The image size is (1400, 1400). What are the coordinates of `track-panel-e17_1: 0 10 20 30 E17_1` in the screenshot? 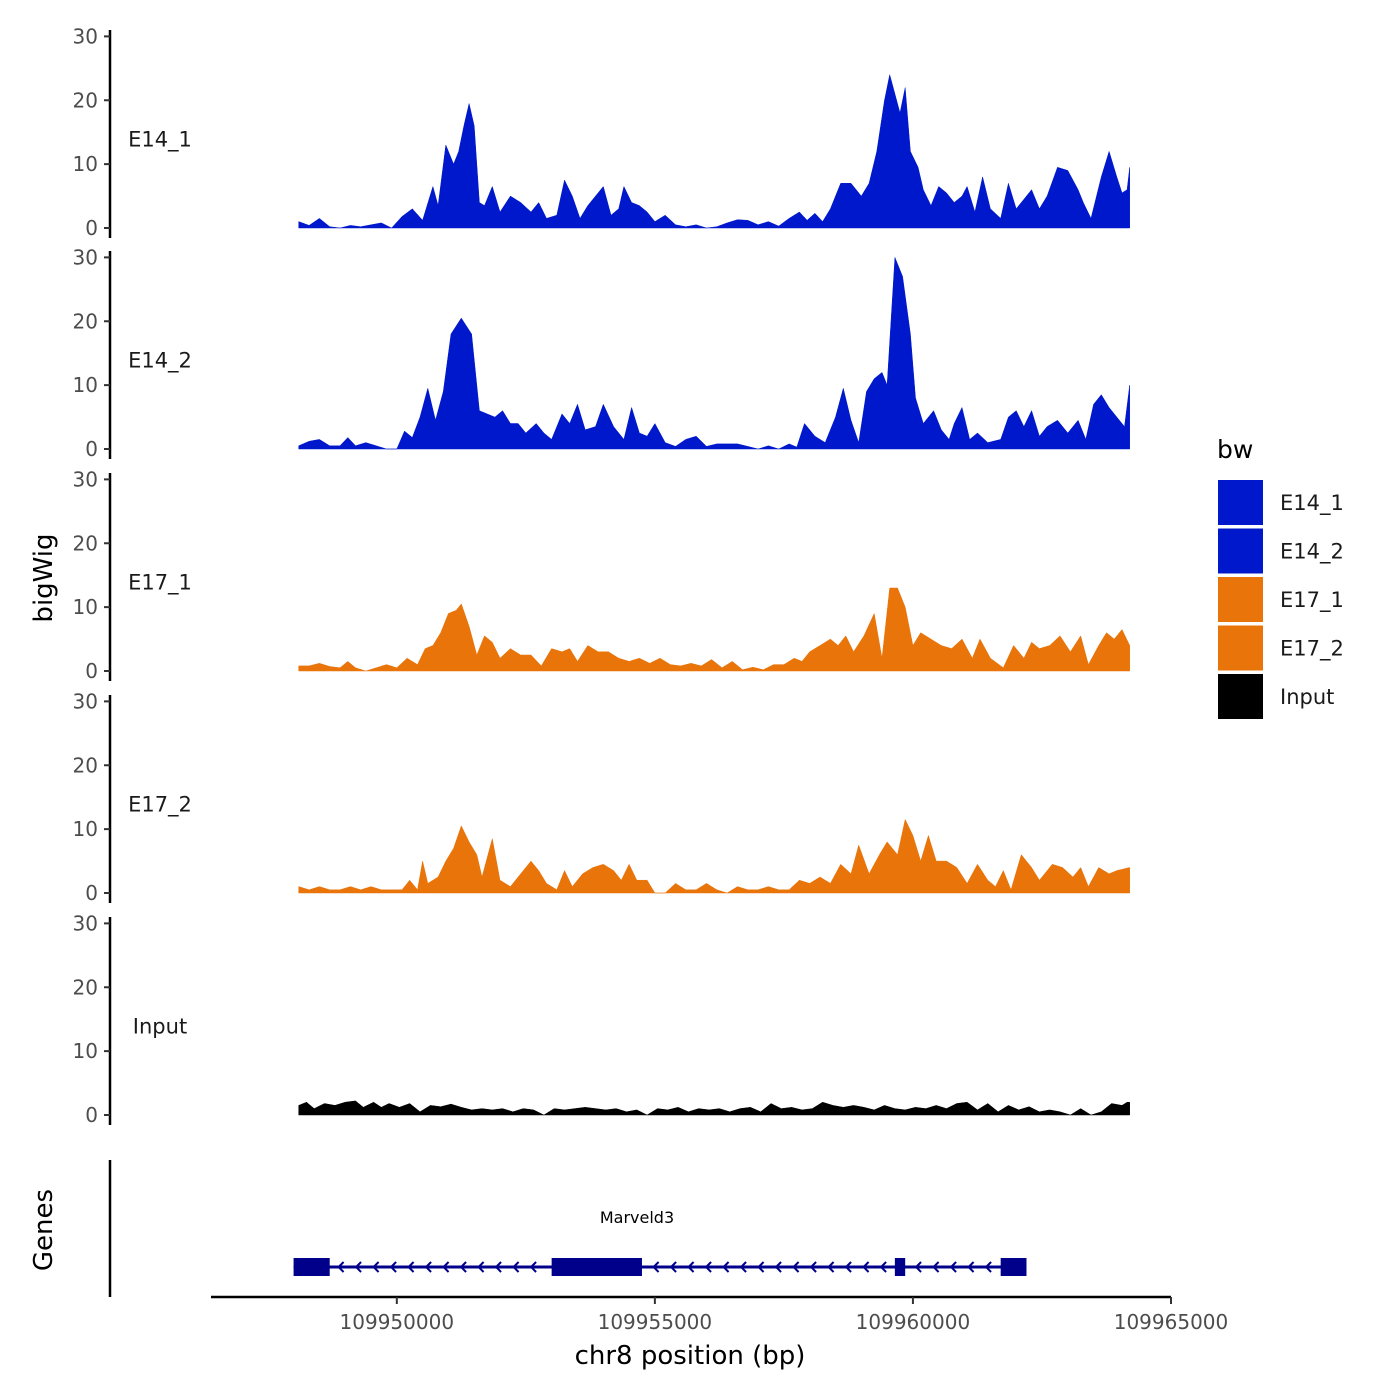 It's located at (601, 575).